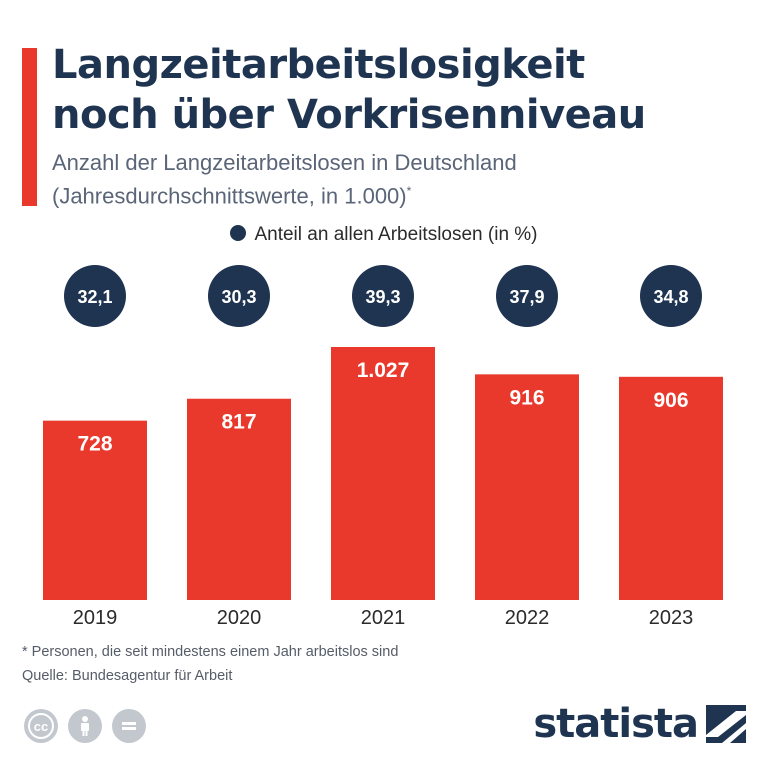  What do you see at coordinates (127, 676) in the screenshot?
I see `source-text: Quelle: Bundesagentur für Arbeit` at bounding box center [127, 676].